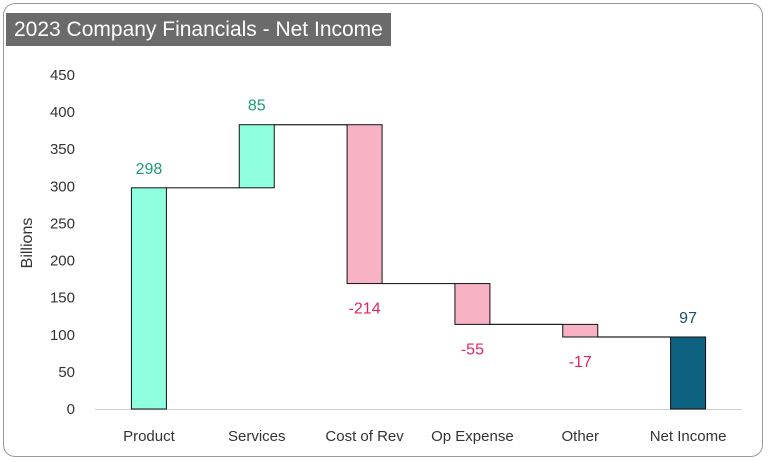 Image resolution: width=768 pixels, height=462 pixels. Describe the element at coordinates (149, 169) in the screenshot. I see `data-label: 298` at that location.